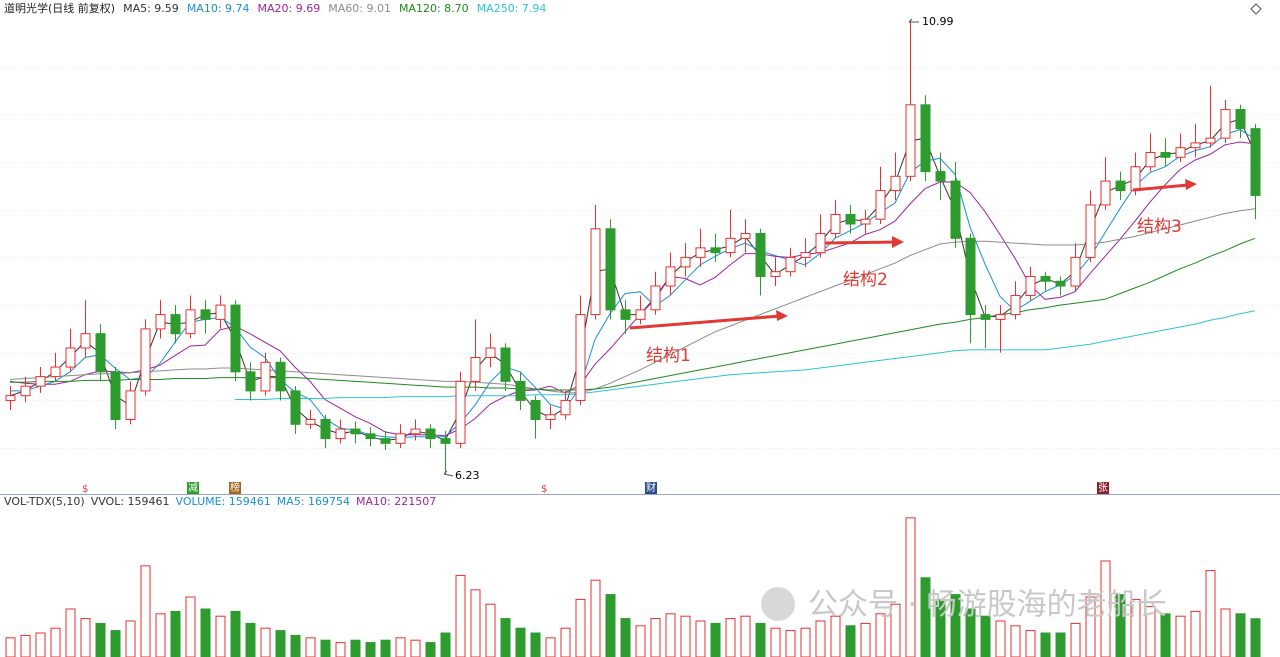 The image size is (1280, 657). Describe the element at coordinates (396, 501) in the screenshot. I see `volume-header: MA10: 221507` at that location.